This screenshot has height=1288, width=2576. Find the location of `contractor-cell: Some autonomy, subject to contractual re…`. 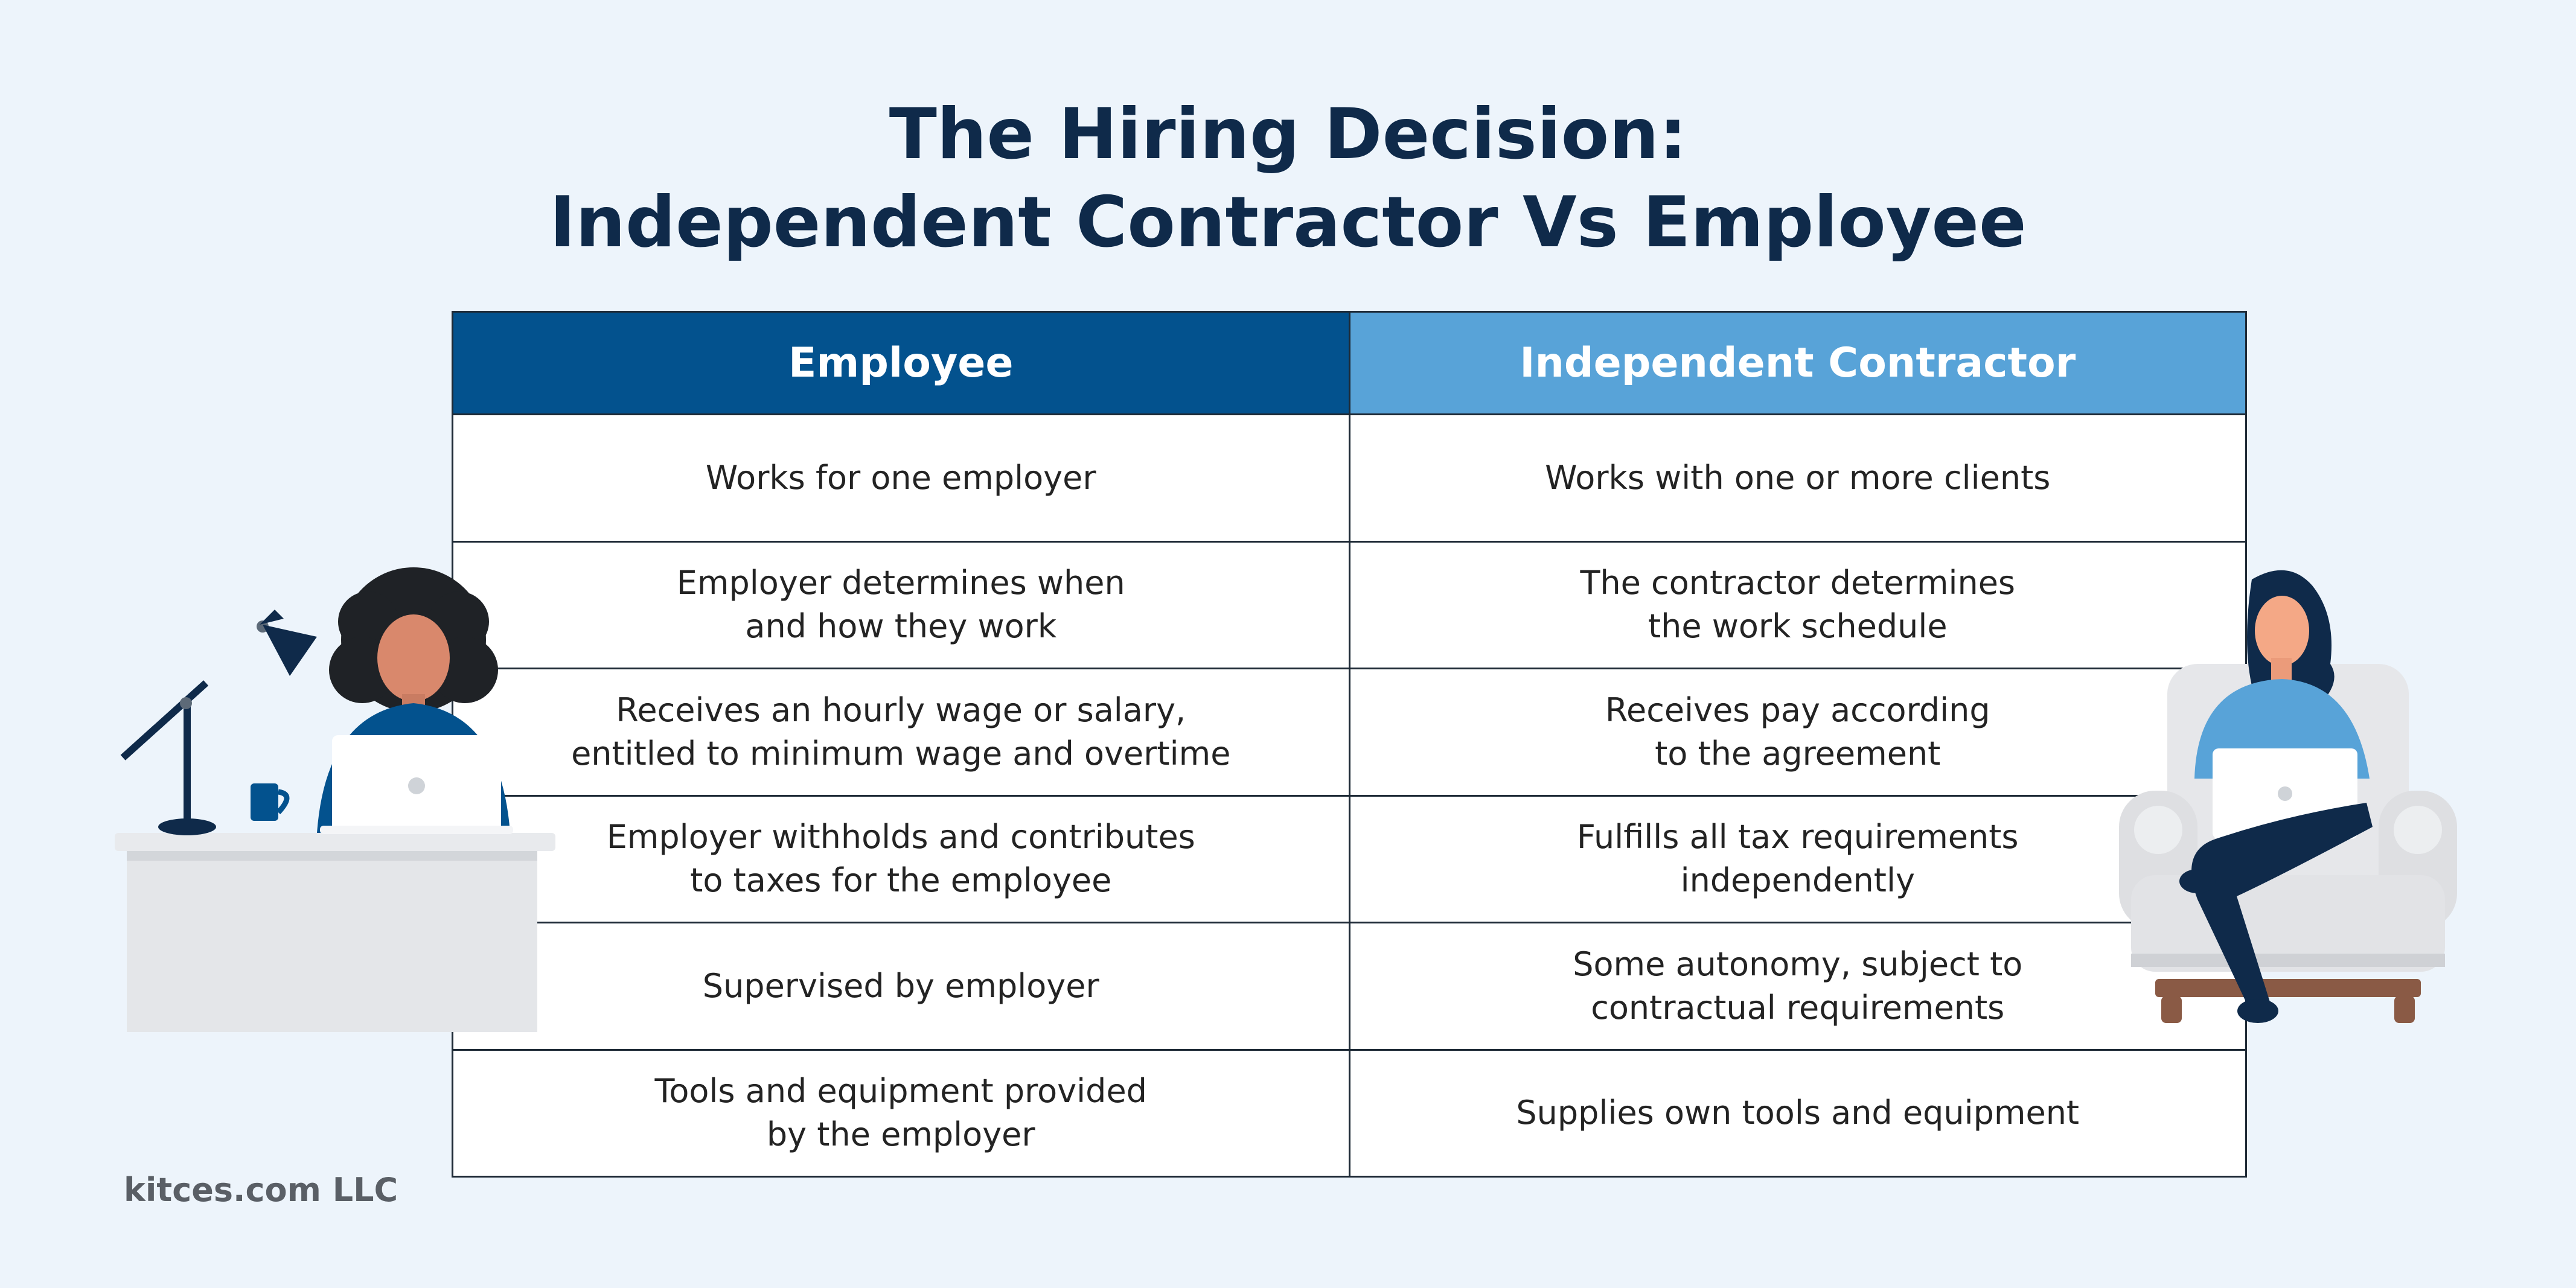

contractor-cell: Some autonomy, subject to contractual re… is located at coordinates (1798, 986).